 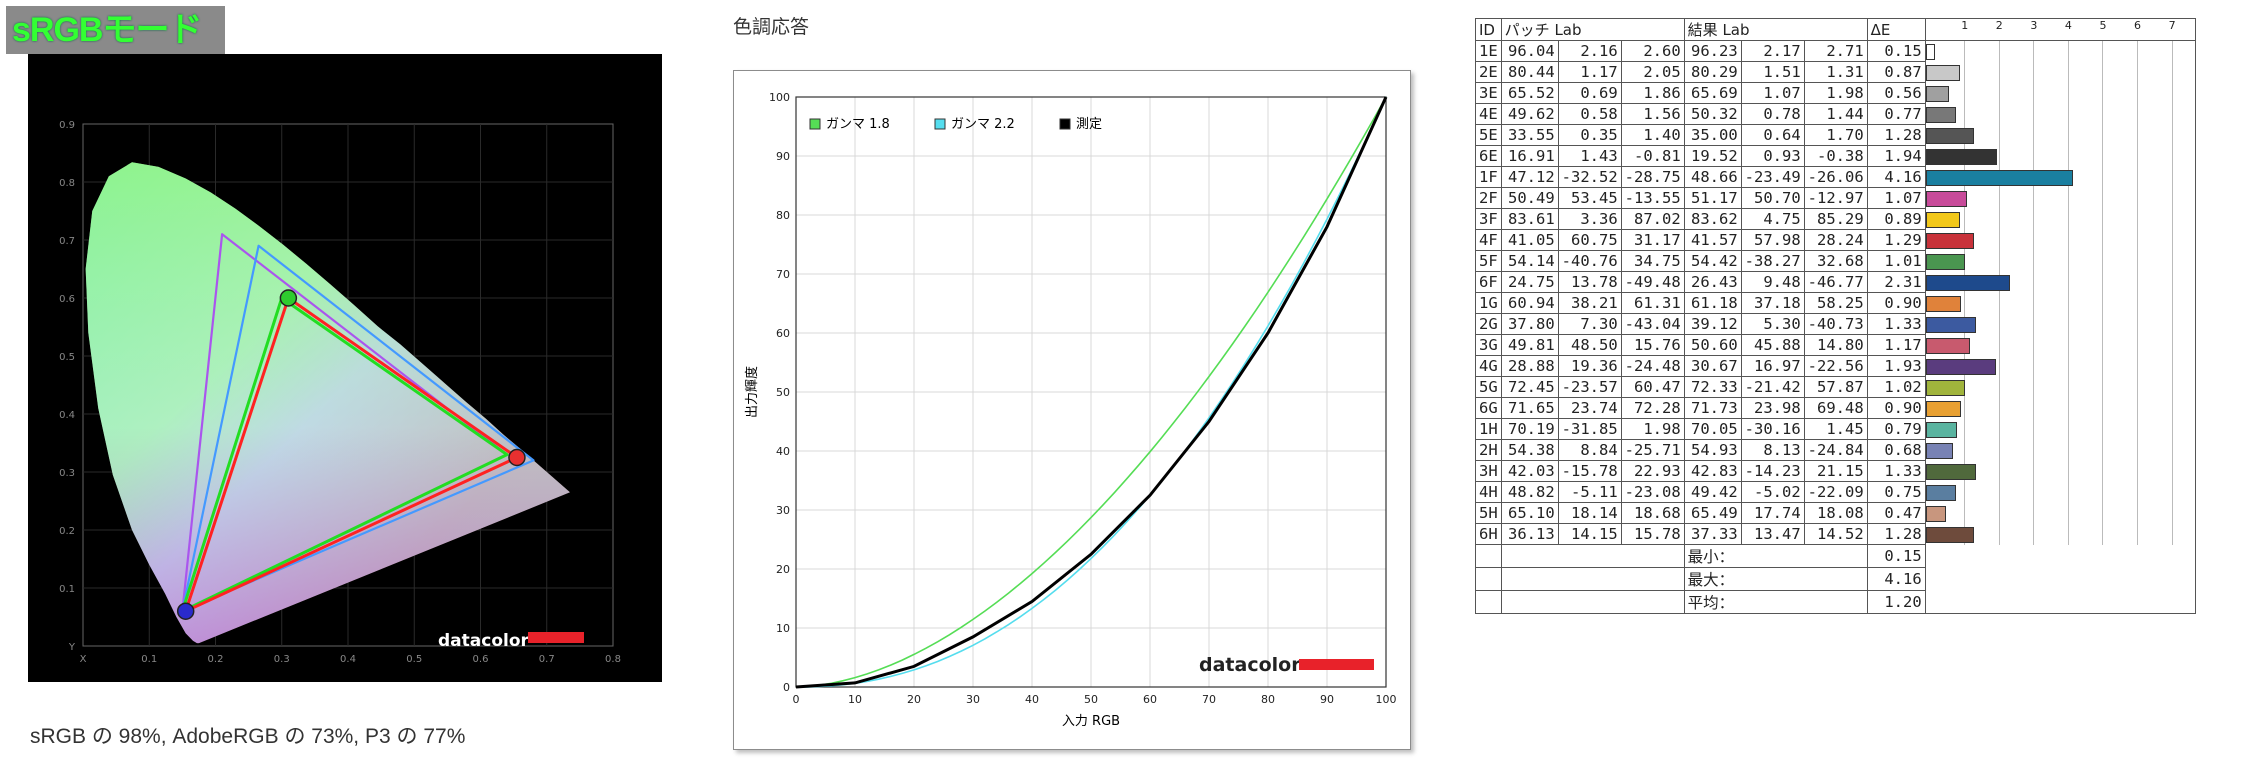 I want to click on result-lab-value: 61.18, so click(x=1712, y=303).